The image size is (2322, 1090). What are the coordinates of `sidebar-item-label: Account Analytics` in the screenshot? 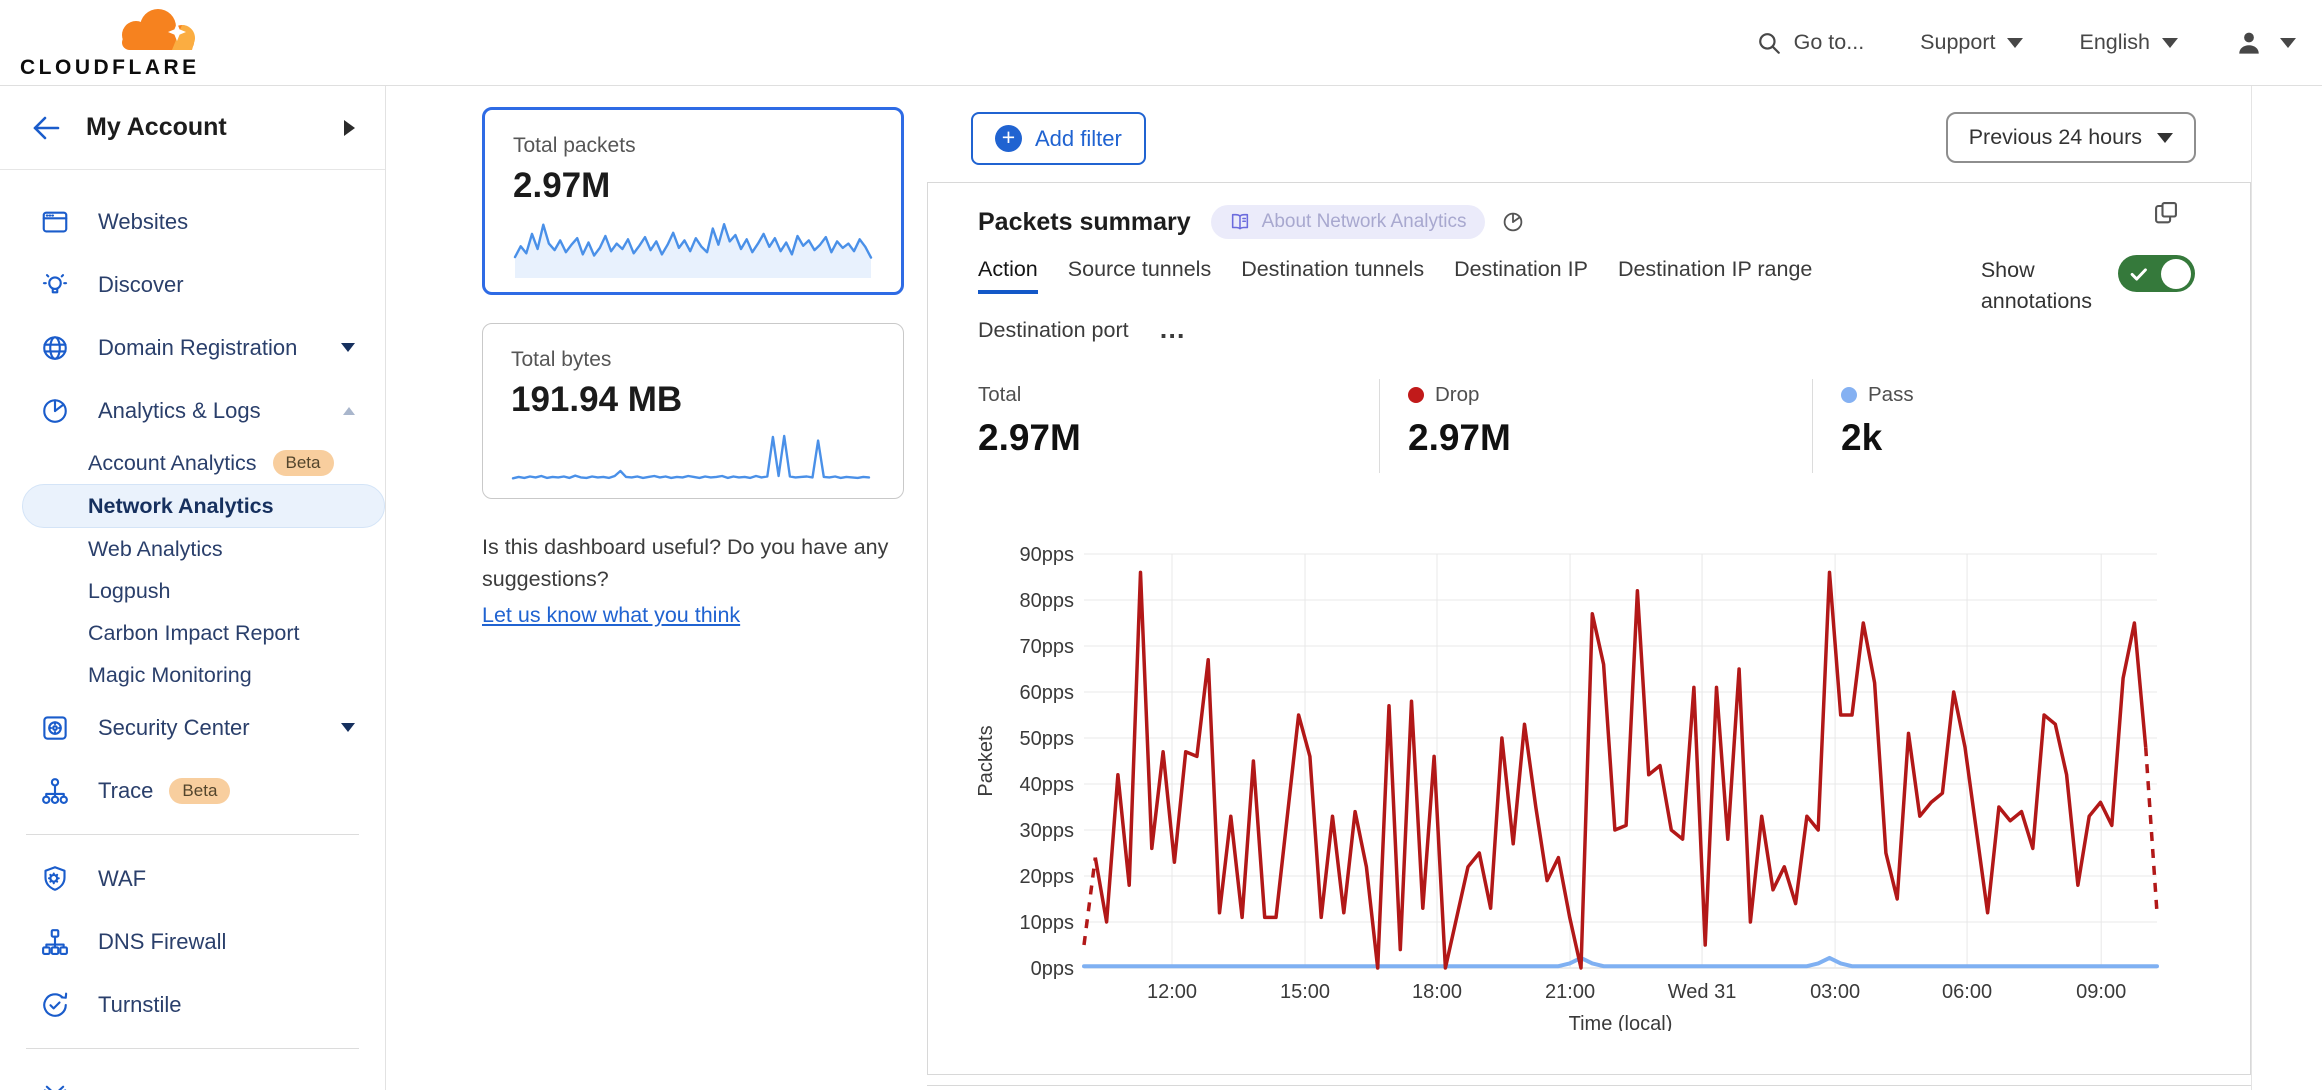 It's located at (172, 462).